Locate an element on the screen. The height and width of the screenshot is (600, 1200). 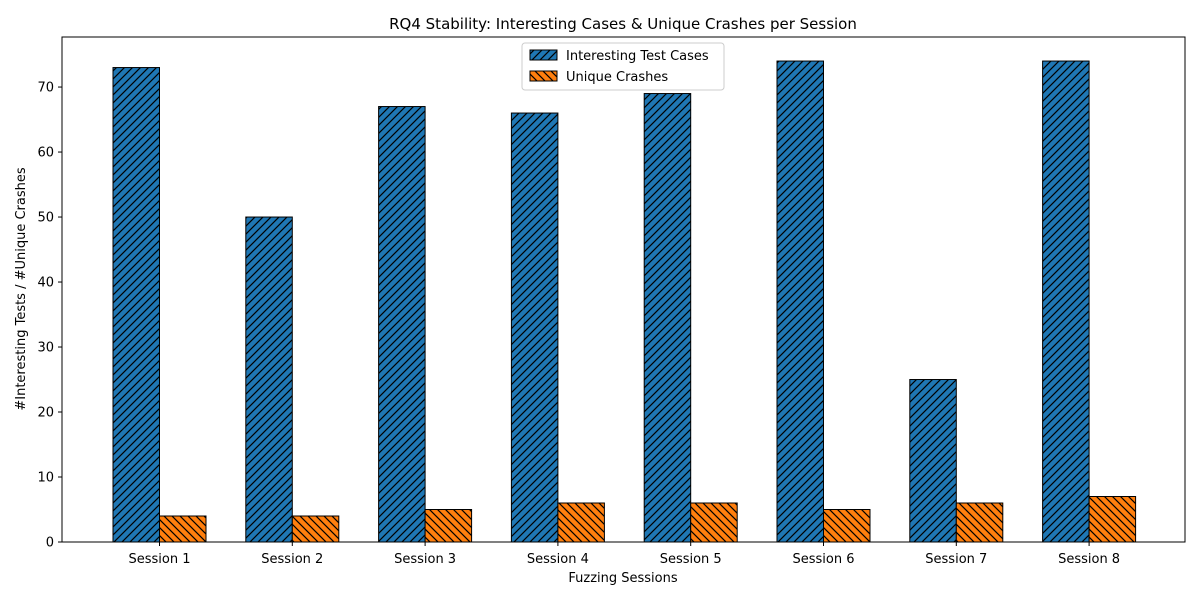
x-tick-label: Session 5 is located at coordinates (691, 559).